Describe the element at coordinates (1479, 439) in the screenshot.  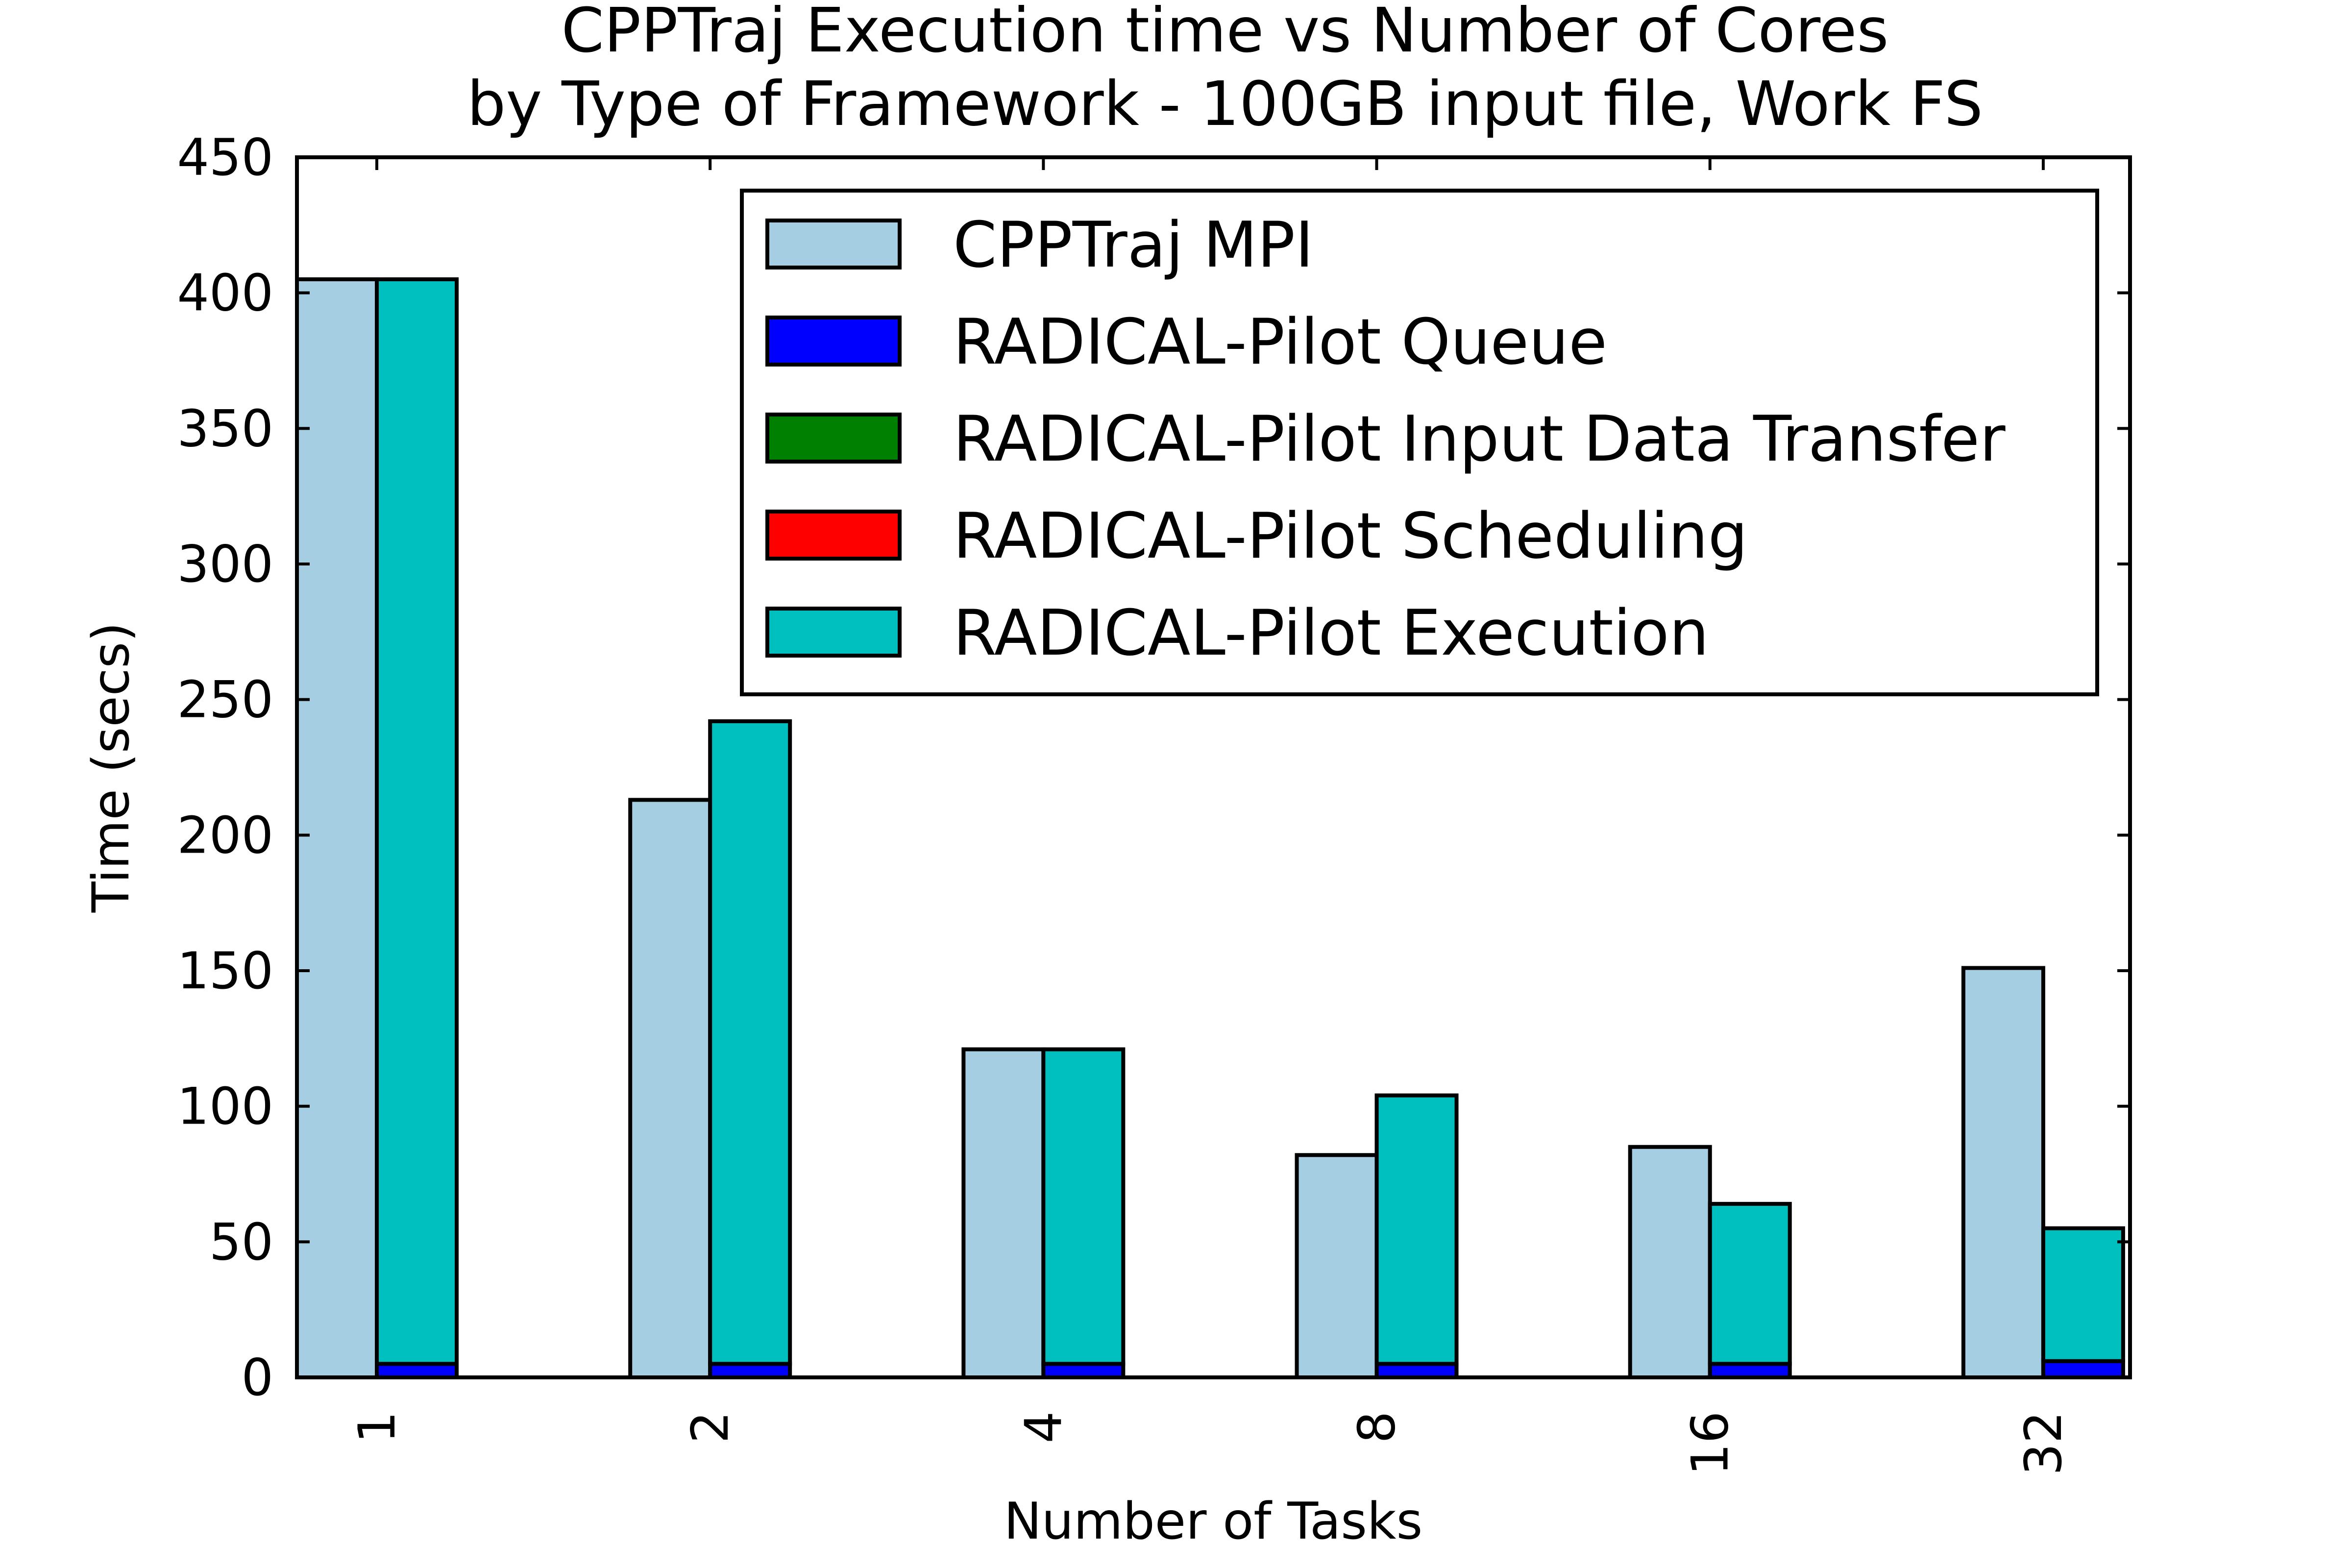
I see `legend-label-2: RADICAL-Pilot Input Data Transfer` at that location.